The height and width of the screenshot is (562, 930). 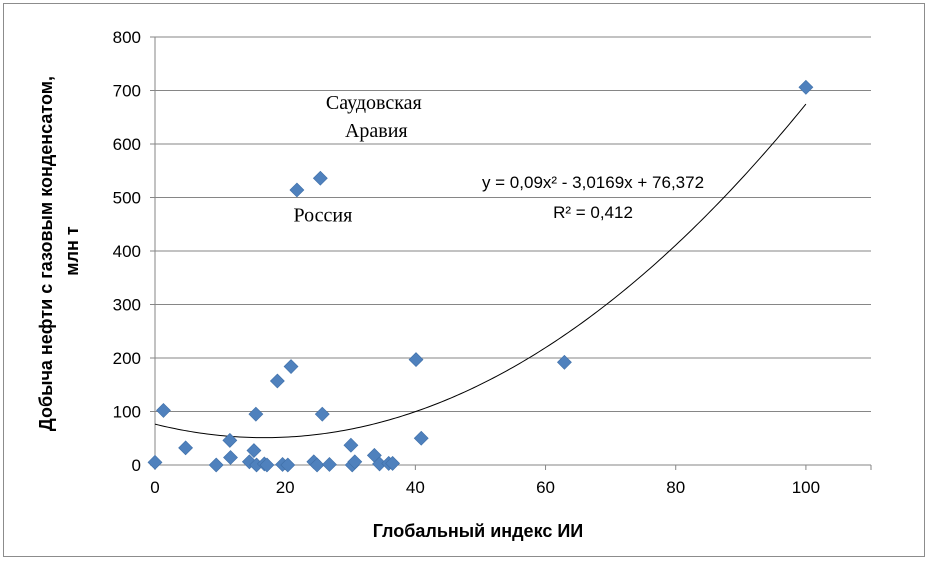 What do you see at coordinates (806, 487) in the screenshot?
I see `x-tick-label: 100` at bounding box center [806, 487].